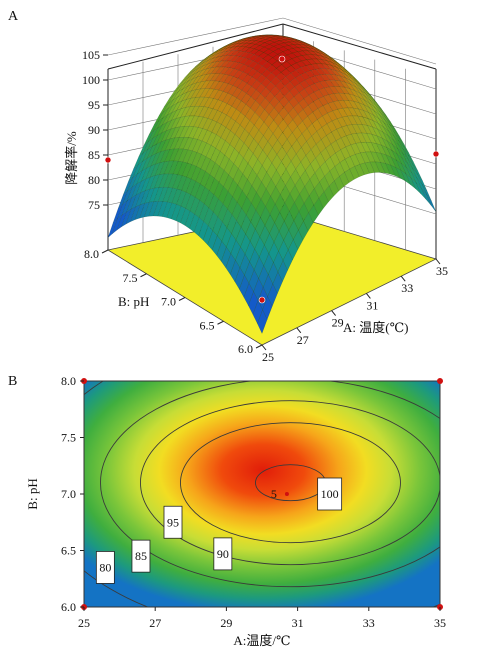 The width and height of the screenshot is (478, 661). Describe the element at coordinates (287, 494) in the screenshot. I see `center-point-marker` at that location.